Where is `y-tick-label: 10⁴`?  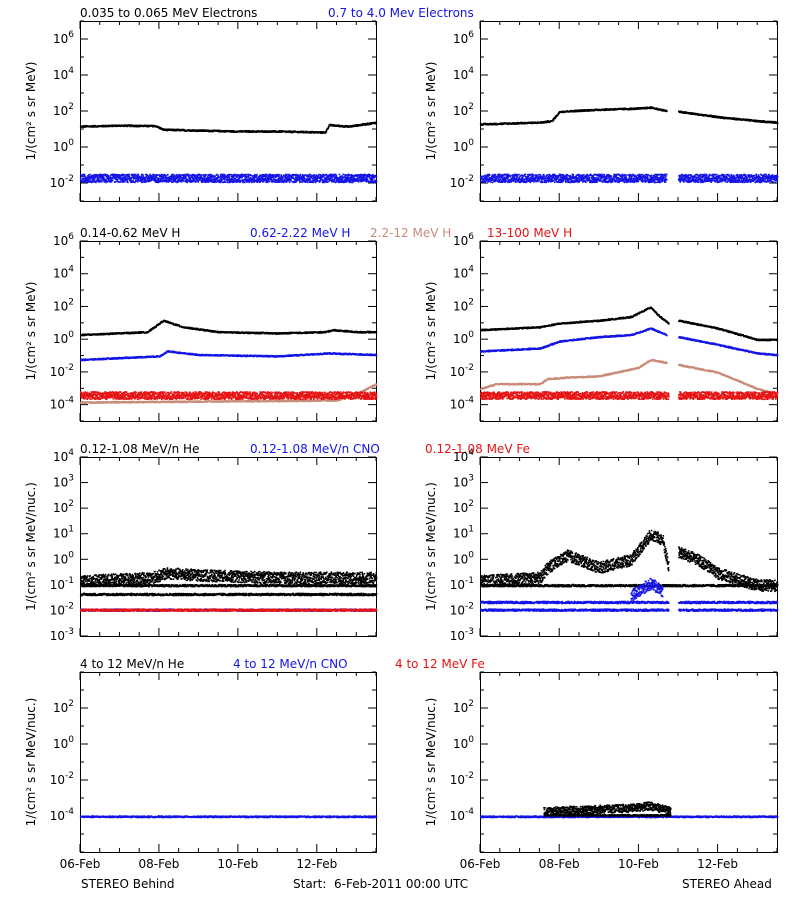 y-tick-label: 10⁴ is located at coordinates (463, 74).